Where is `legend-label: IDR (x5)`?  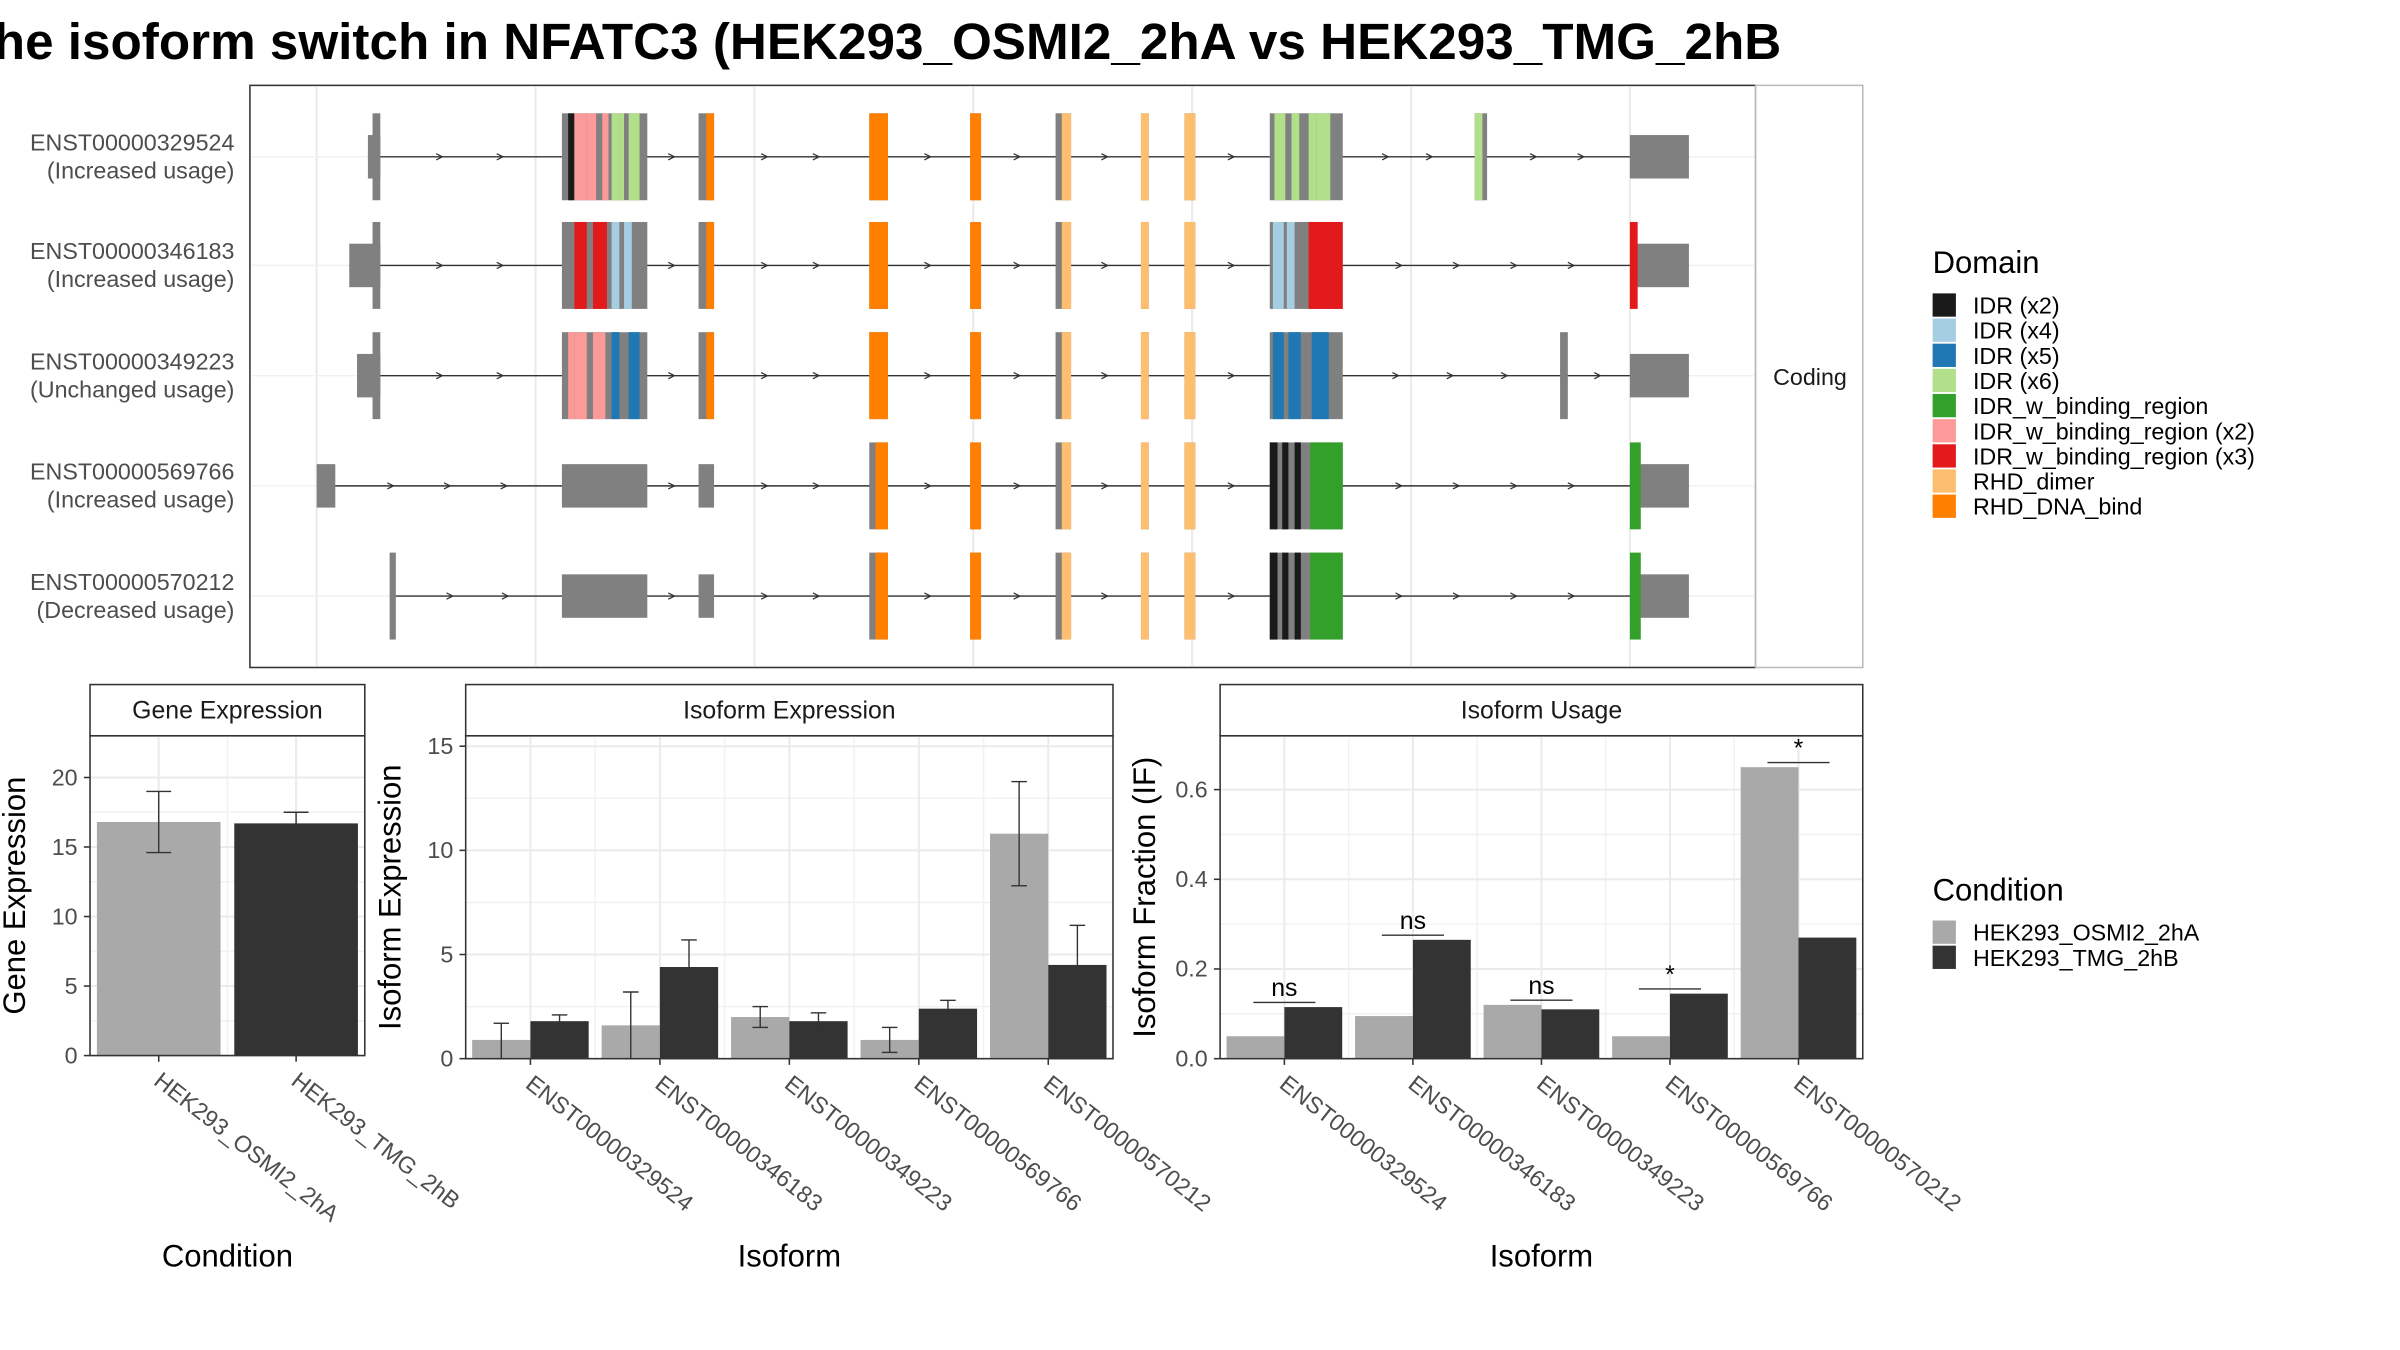 legend-label: IDR (x5) is located at coordinates (2016, 356).